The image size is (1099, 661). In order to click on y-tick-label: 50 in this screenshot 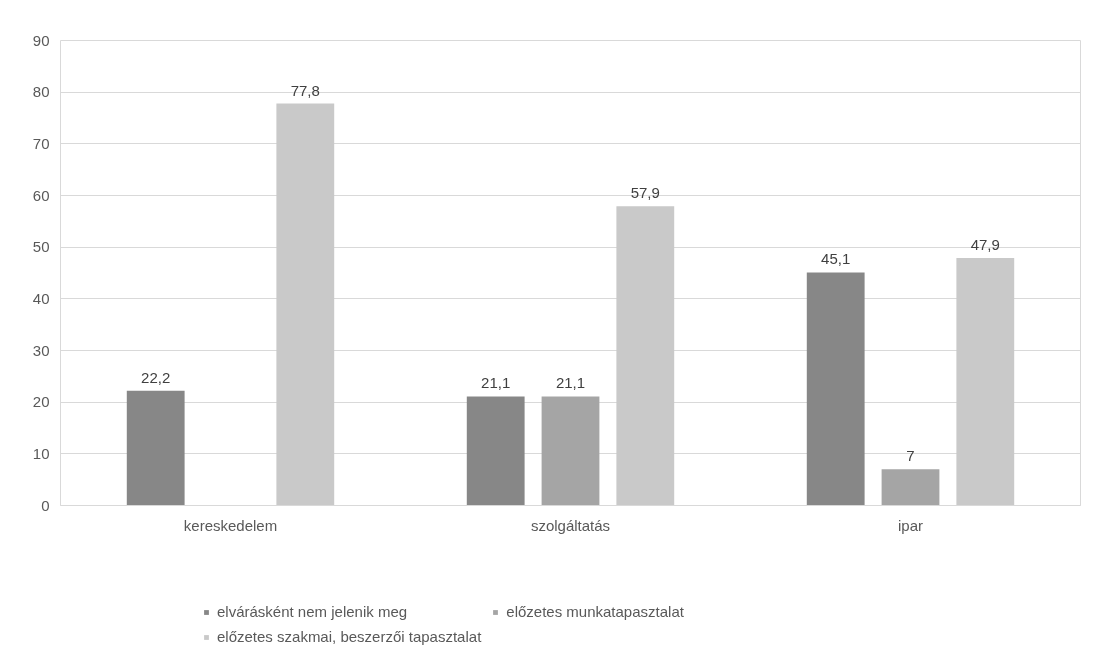, I will do `click(41, 247)`.